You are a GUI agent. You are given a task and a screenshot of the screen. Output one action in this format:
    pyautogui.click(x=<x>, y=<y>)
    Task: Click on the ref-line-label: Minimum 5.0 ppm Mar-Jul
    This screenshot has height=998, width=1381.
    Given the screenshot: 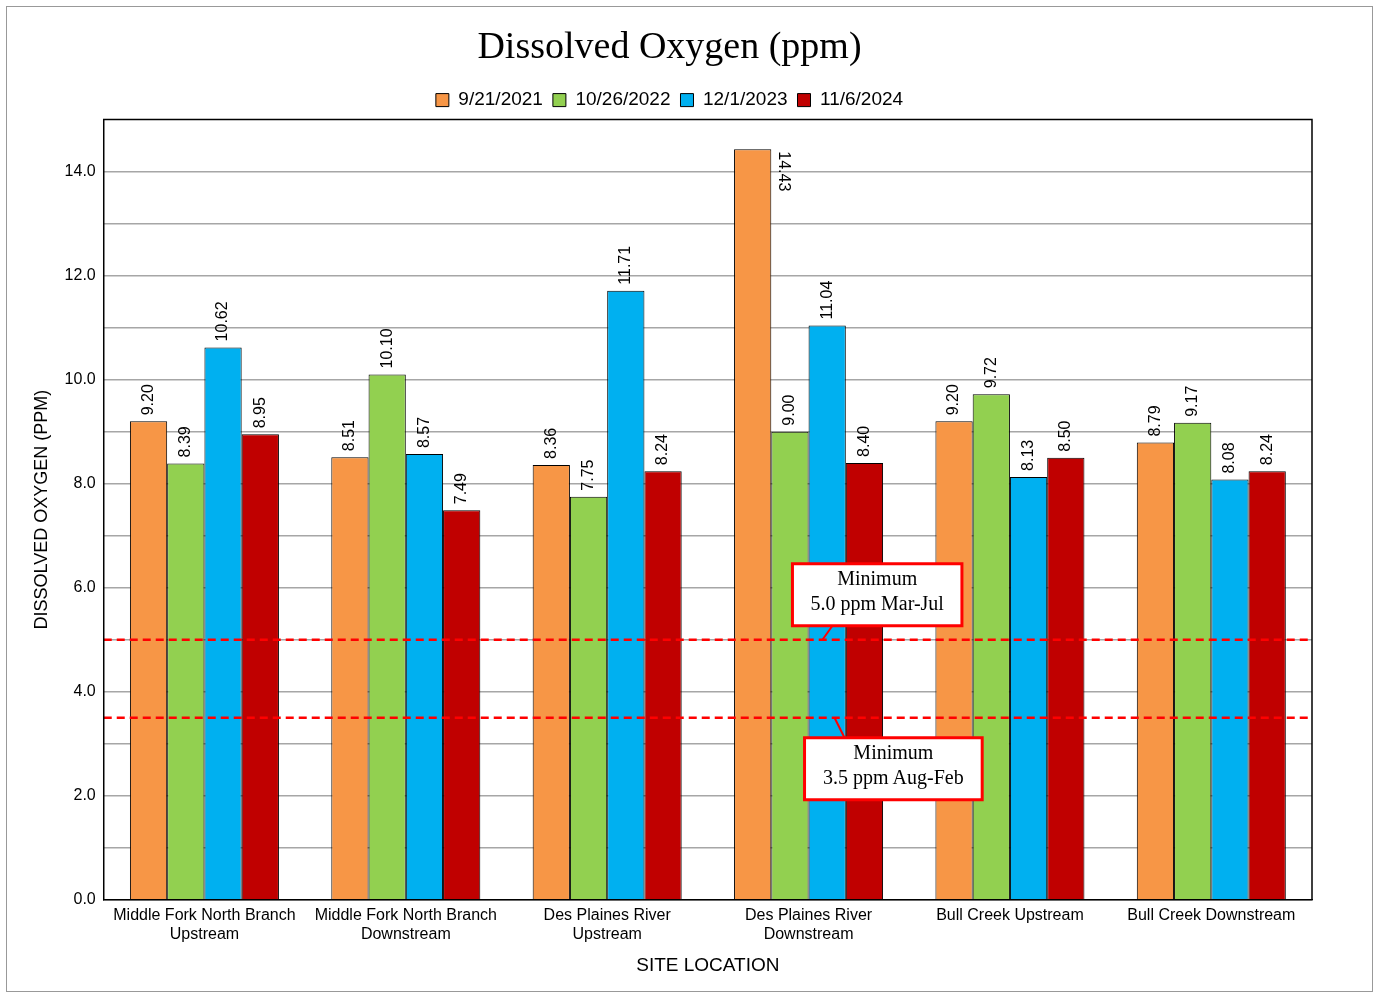 What is the action you would take?
    pyautogui.click(x=877, y=590)
    